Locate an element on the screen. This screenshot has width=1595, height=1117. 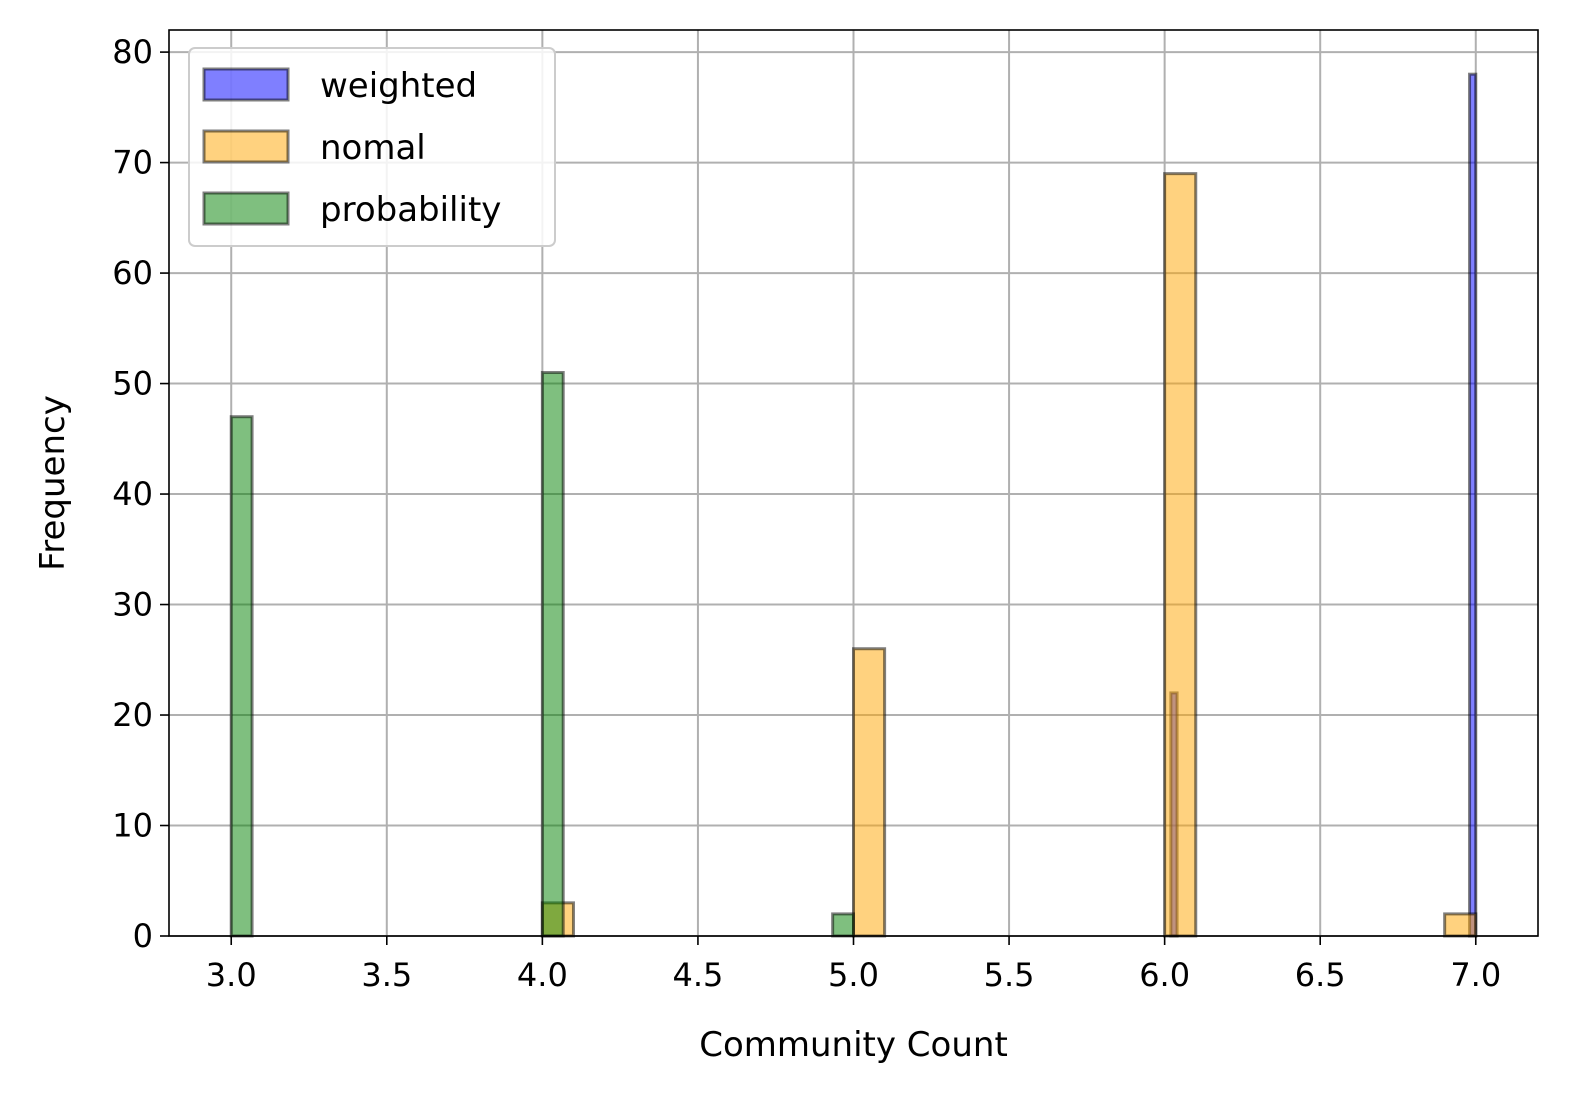
legend-label-nomal: nomal is located at coordinates (373, 148).